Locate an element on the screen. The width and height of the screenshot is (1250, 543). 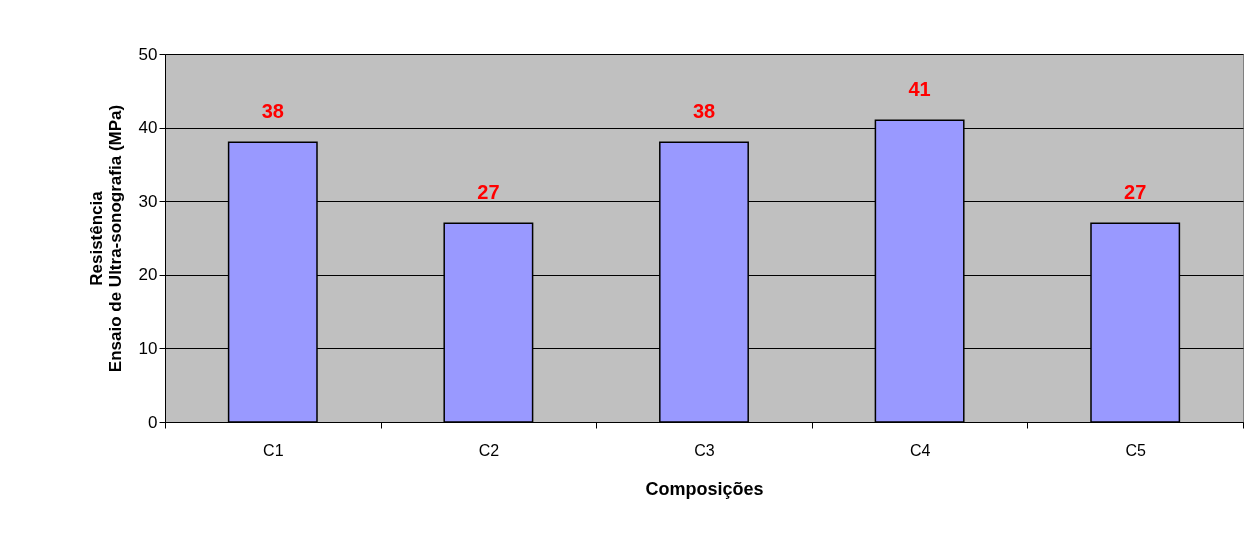
y-tick-label: 0 is located at coordinates (153, 422).